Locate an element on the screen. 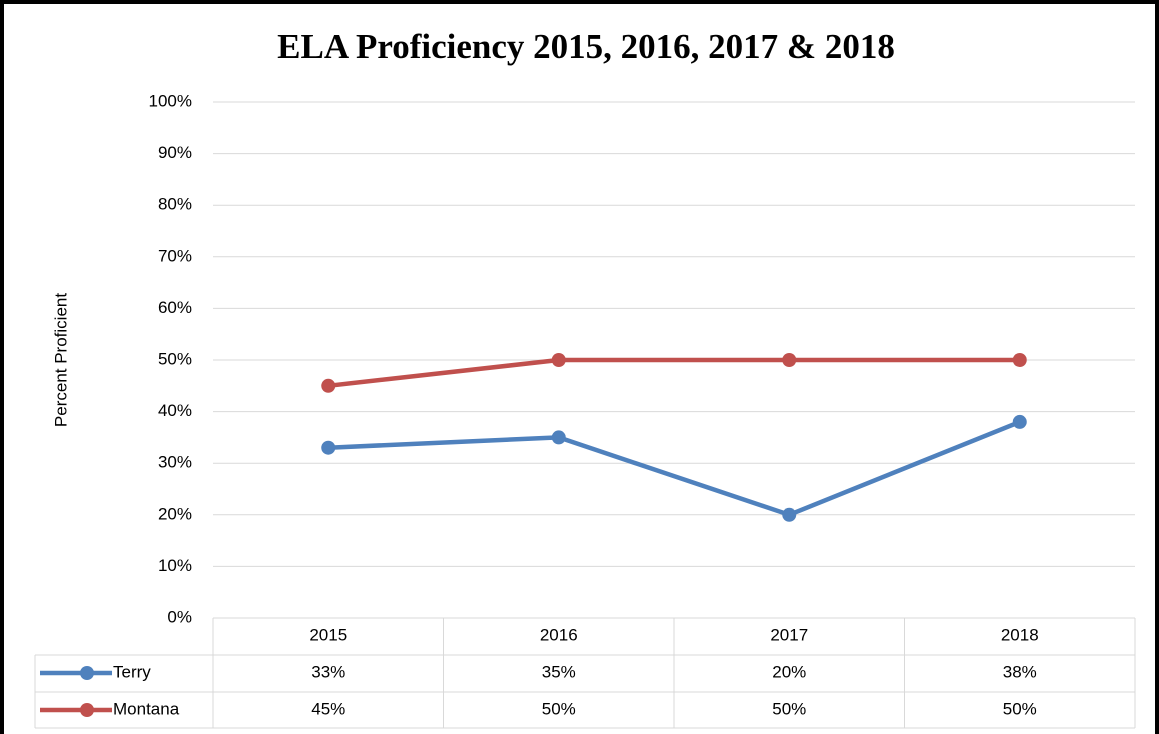 Image resolution: width=1159 pixels, height=734 pixels. y-tick-label: 50% is located at coordinates (175, 358).